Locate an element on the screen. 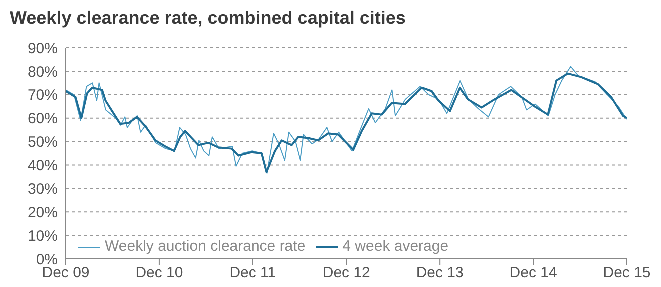  y-tick-label: 80% is located at coordinates (43, 72).